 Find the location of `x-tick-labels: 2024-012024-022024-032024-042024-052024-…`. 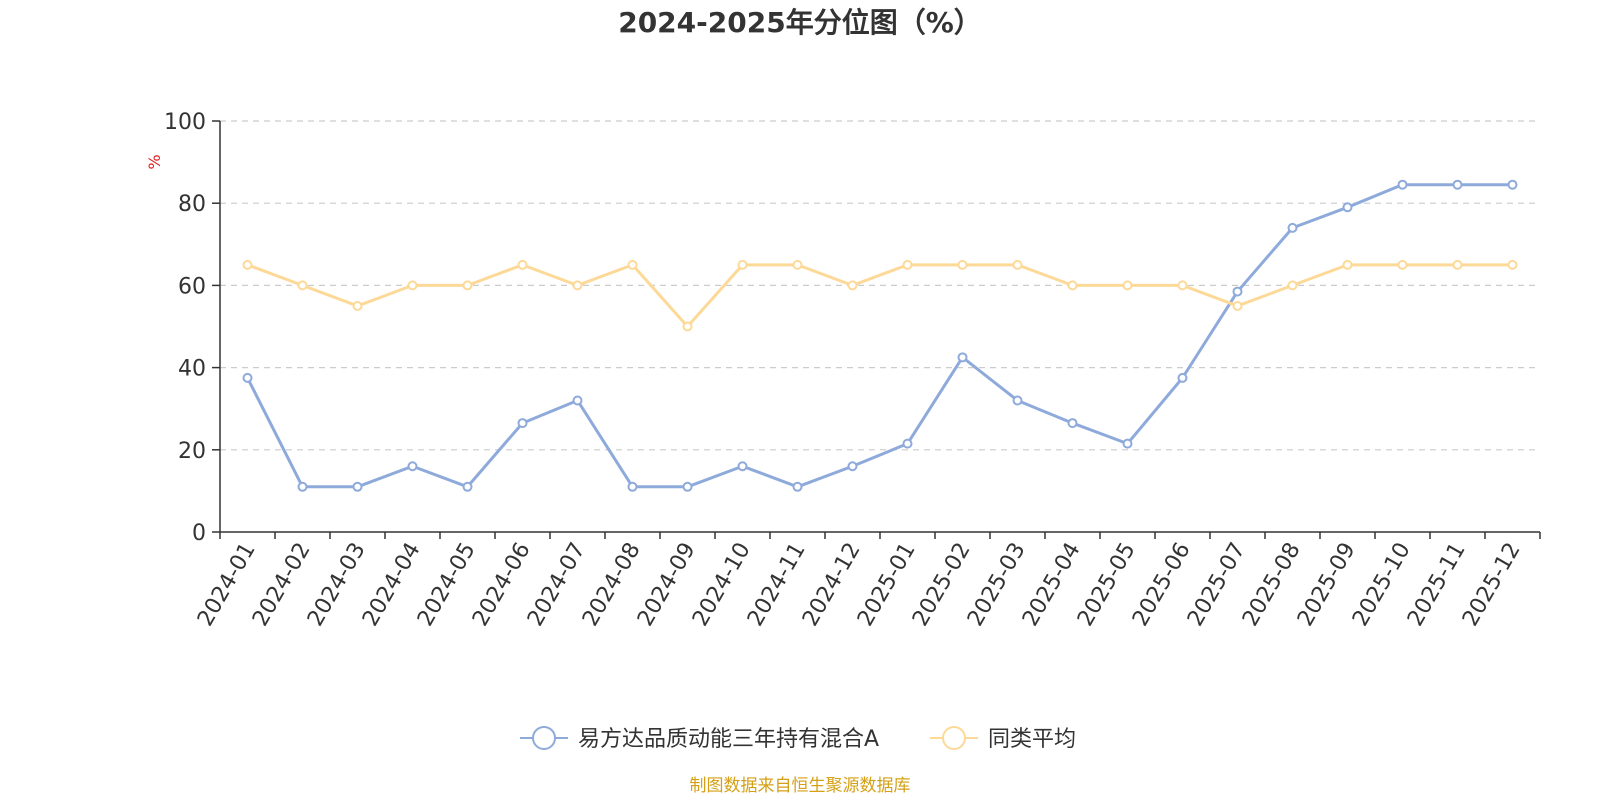

x-tick-labels: 2024-012024-022024-032024-042024-052024-… is located at coordinates (859, 585).